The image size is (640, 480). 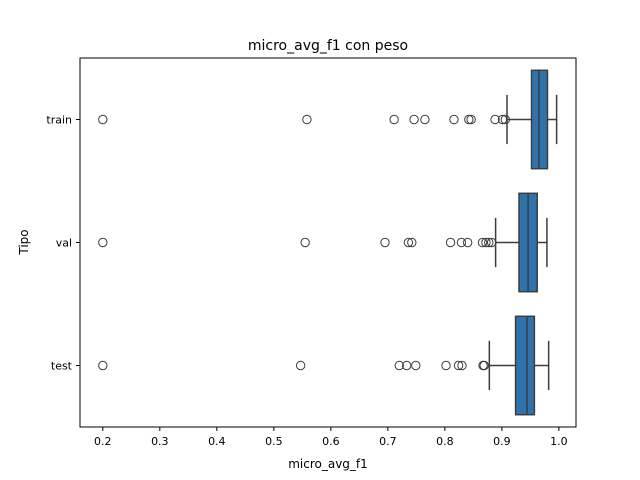 I want to click on x-tick-label-5: 0.7, so click(x=388, y=441).